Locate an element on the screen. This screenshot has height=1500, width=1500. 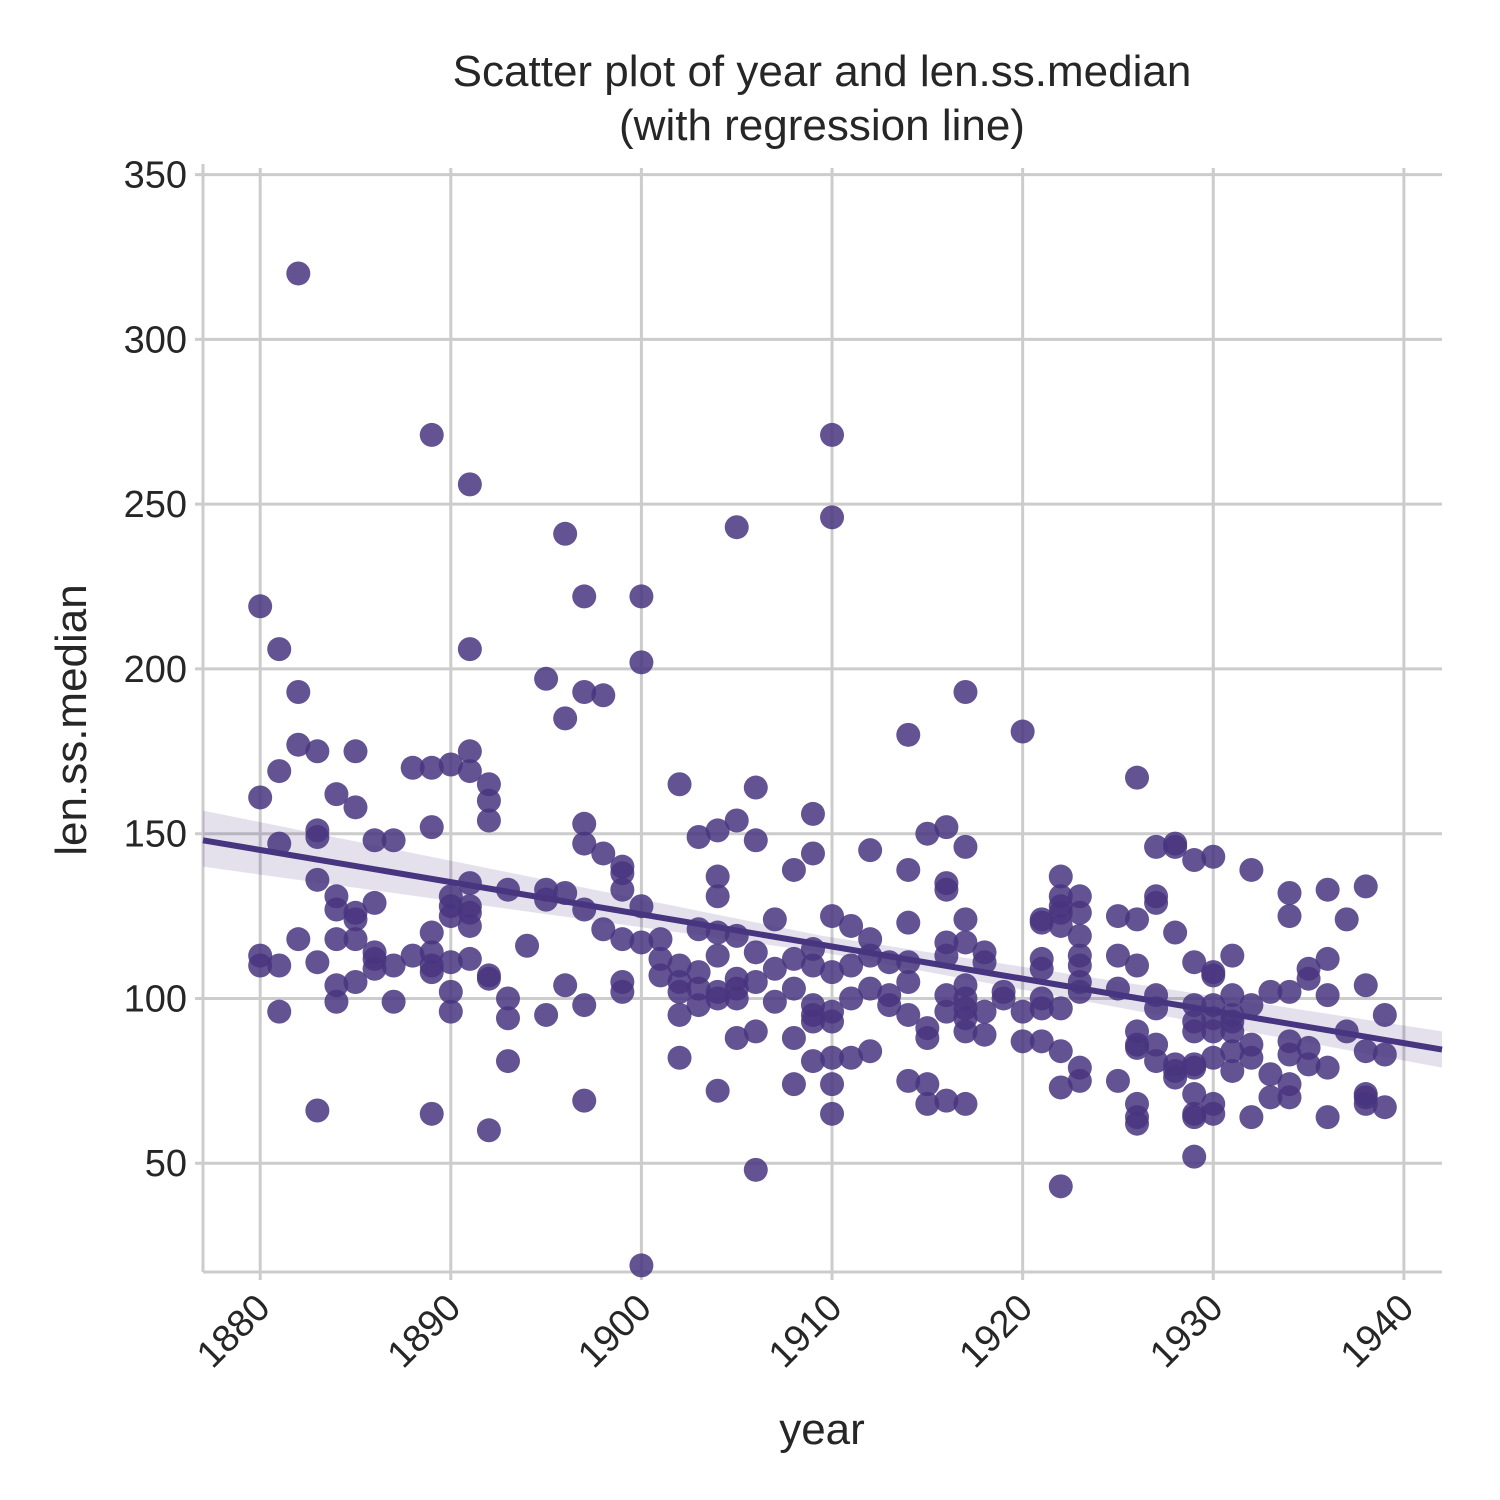
x-axis-label: year is located at coordinates (822, 1429).